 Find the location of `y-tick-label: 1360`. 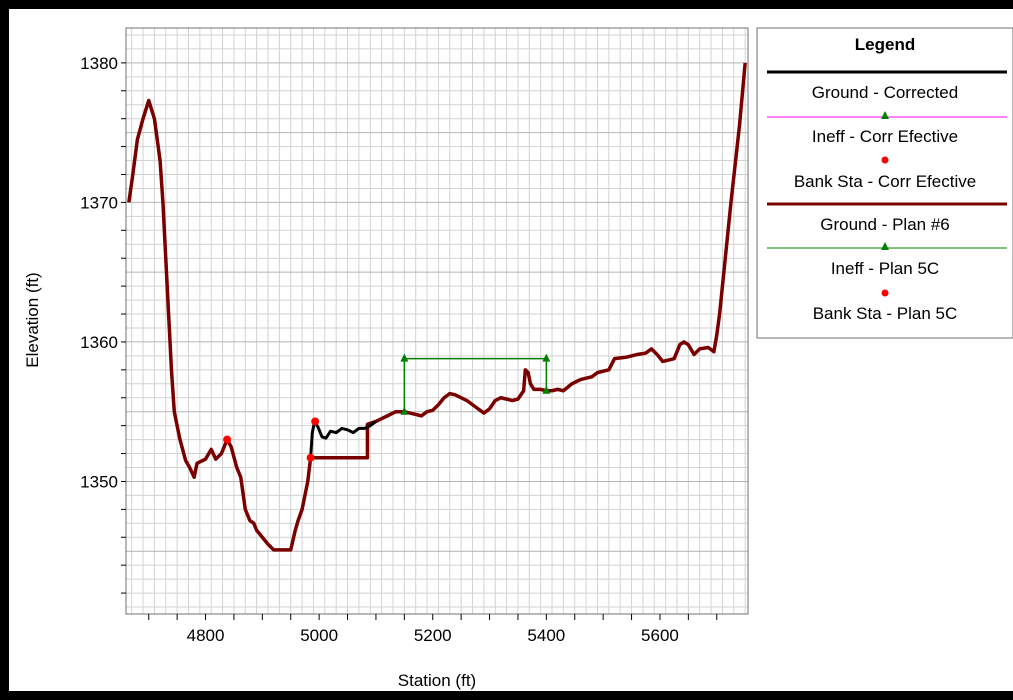

y-tick-label: 1360 is located at coordinates (99, 342).